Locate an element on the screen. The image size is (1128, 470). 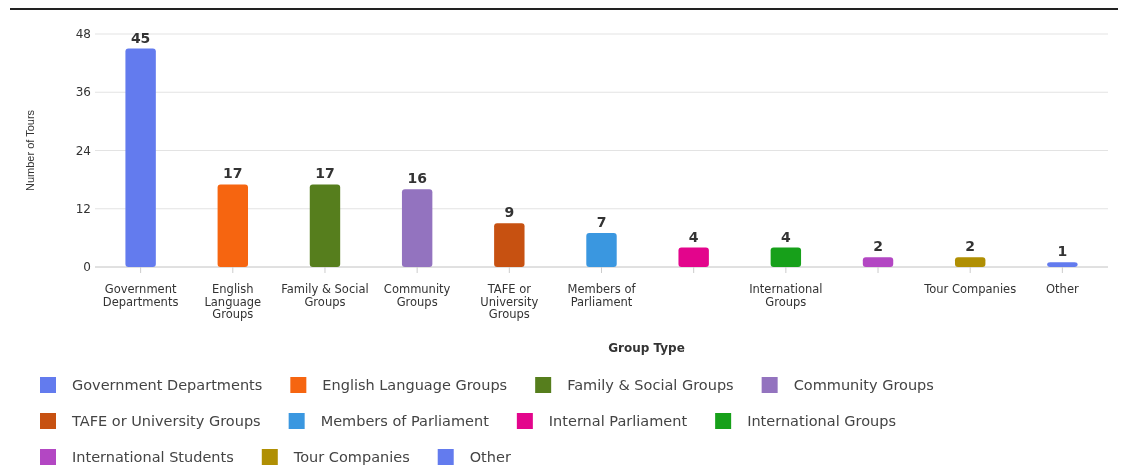
x-tick-label: International Groups is located at coordinates (786, 295).